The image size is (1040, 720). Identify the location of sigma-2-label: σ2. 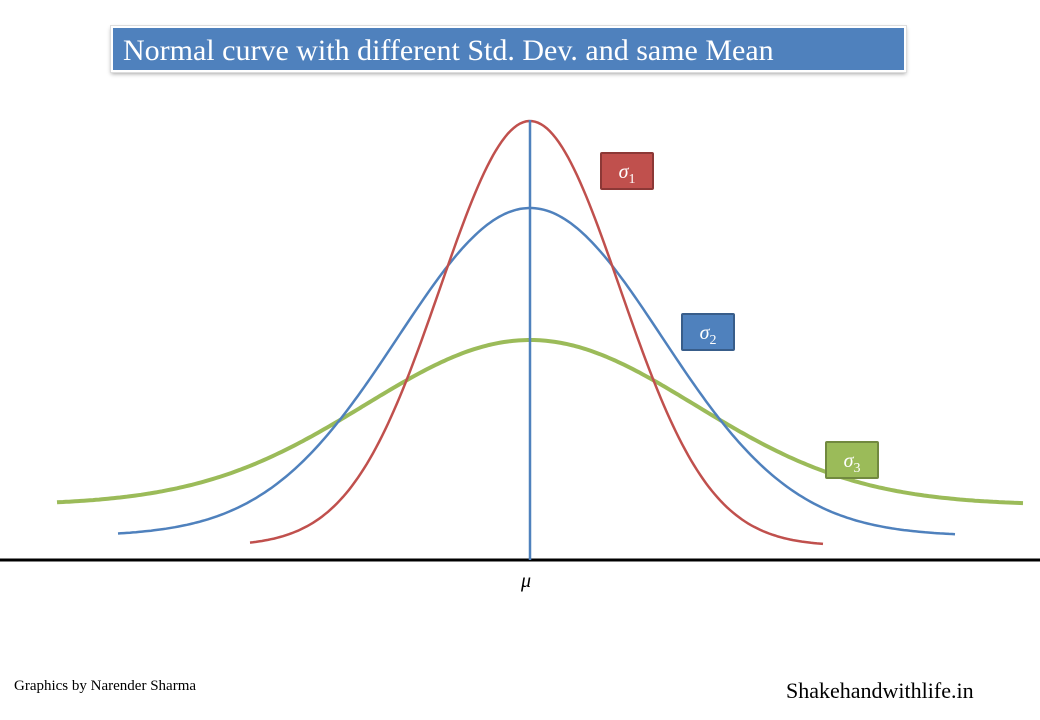
(708, 332).